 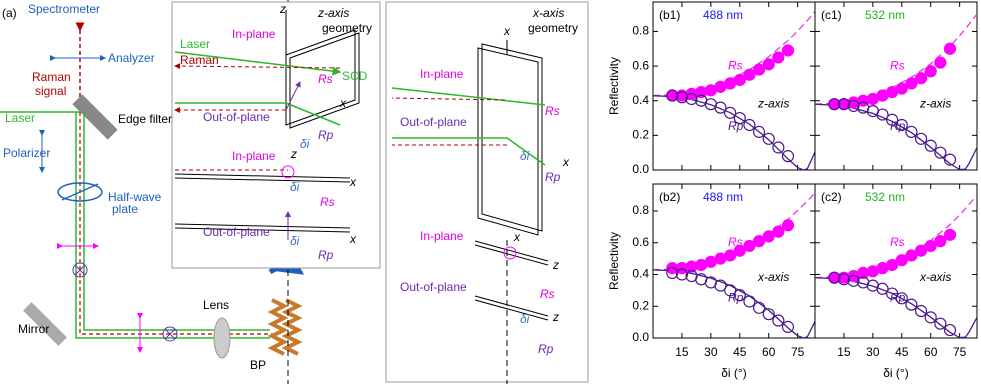 What do you see at coordinates (640, 65) in the screenshot?
I see `y-tick-label: 0.6` at bounding box center [640, 65].